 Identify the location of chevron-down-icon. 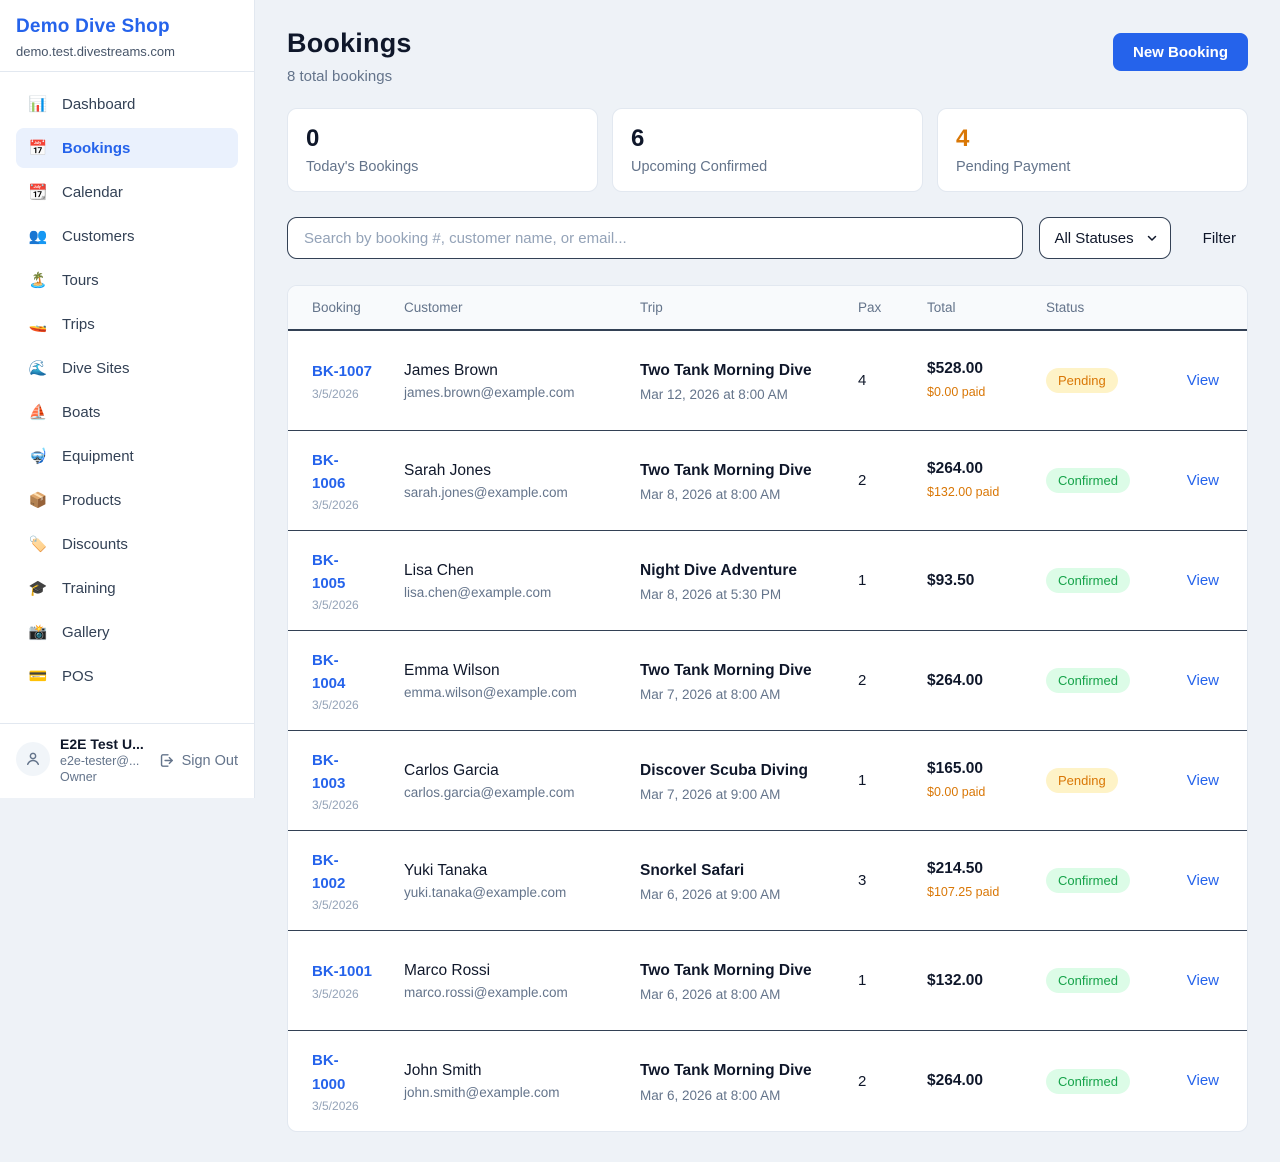
(1151, 238).